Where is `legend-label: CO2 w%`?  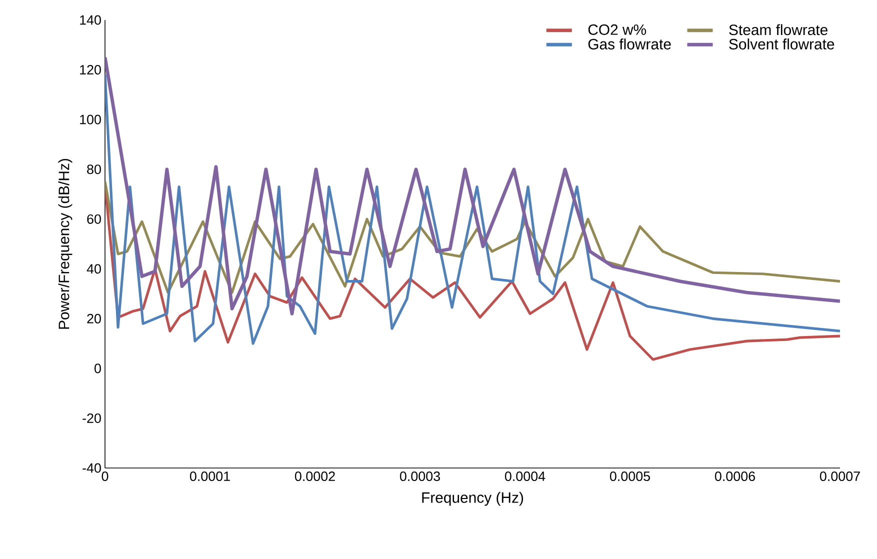
legend-label: CO2 w% is located at coordinates (617, 29).